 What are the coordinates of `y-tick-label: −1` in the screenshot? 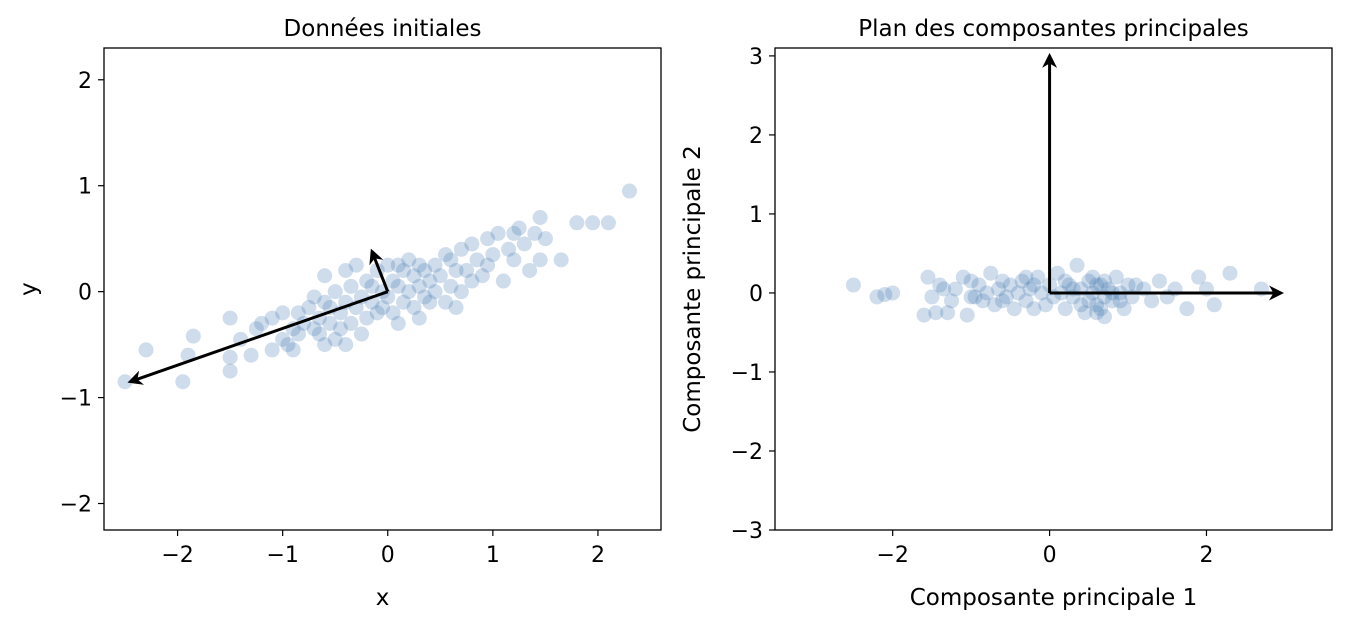 It's located at (76, 399).